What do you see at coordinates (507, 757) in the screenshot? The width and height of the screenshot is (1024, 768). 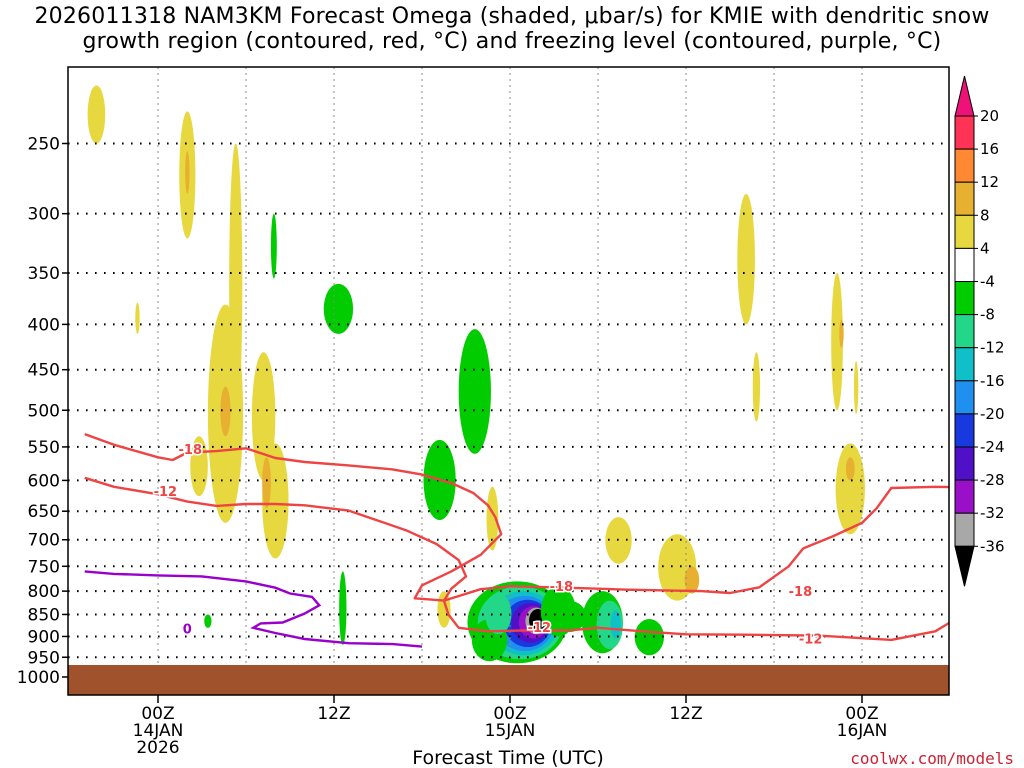 I see `x-axis-label: Forecast Time (UTC)` at bounding box center [507, 757].